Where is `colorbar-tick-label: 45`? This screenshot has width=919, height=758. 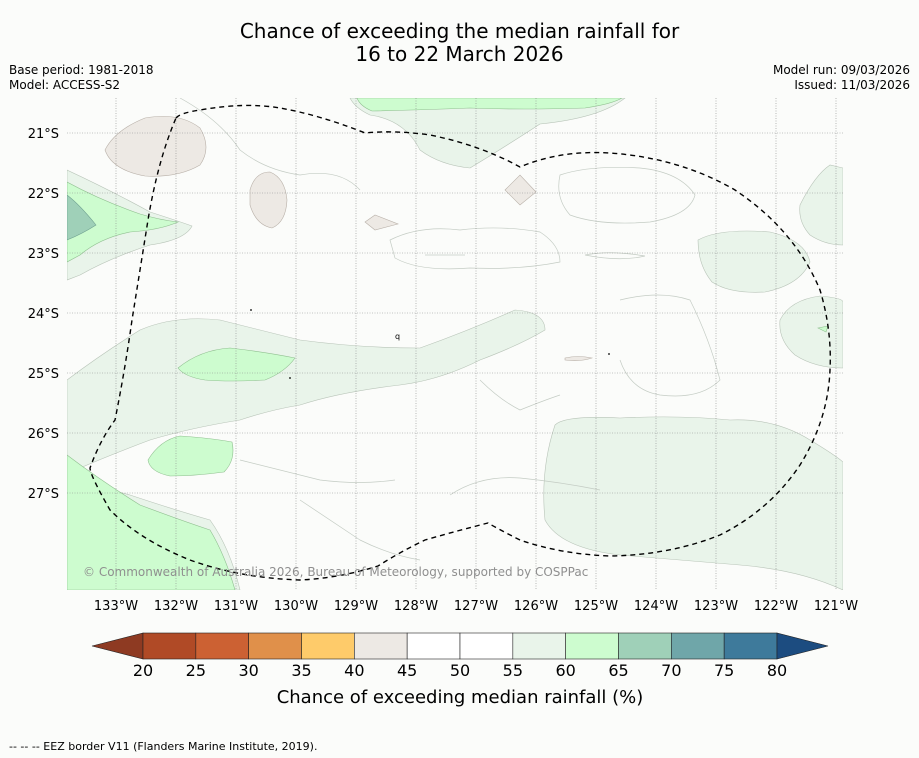 colorbar-tick-label: 45 is located at coordinates (407, 670).